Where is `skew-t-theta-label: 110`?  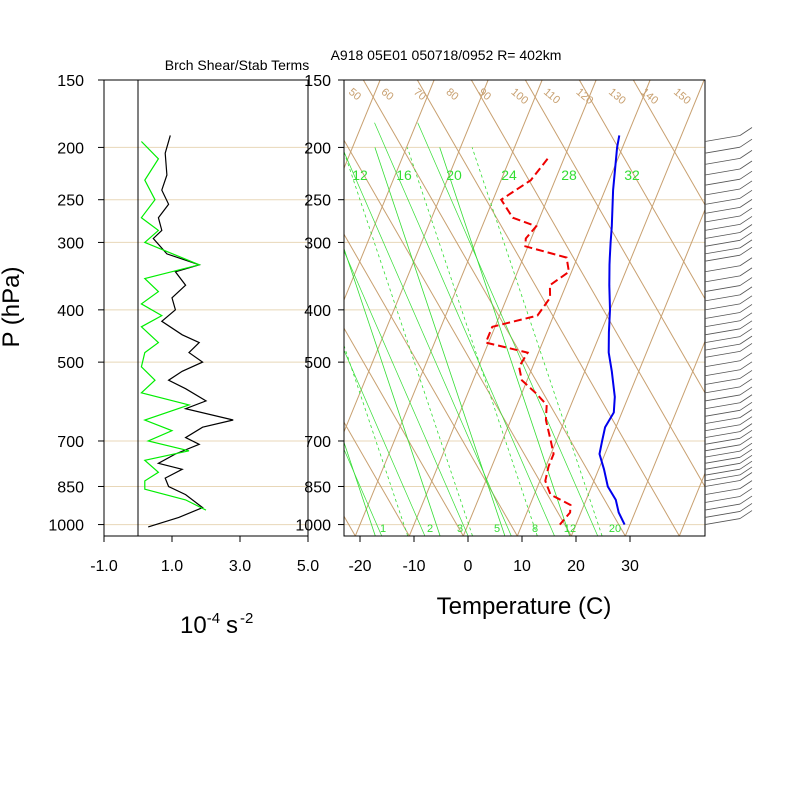 skew-t-theta-label: 110 is located at coordinates (551, 96).